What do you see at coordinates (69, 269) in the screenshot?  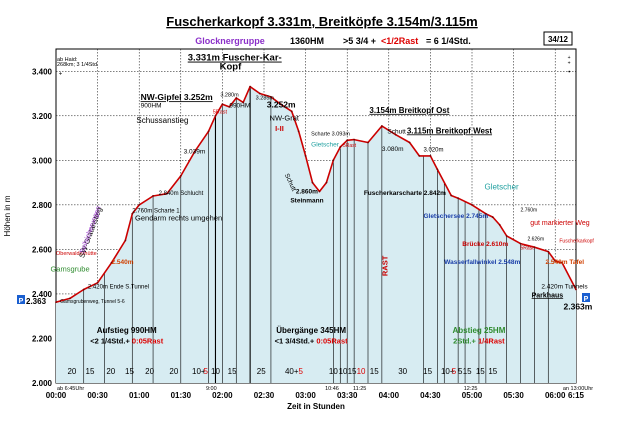 I see `annotation-label: Gamsgrube` at bounding box center [69, 269].